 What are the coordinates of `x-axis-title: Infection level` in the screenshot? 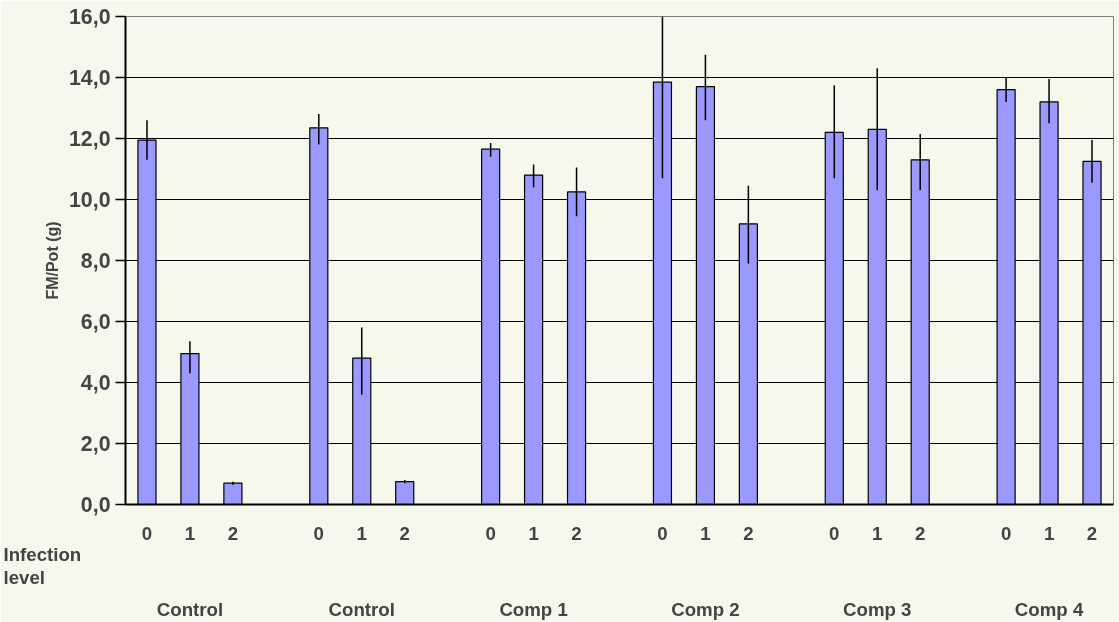 It's located at (42, 566).